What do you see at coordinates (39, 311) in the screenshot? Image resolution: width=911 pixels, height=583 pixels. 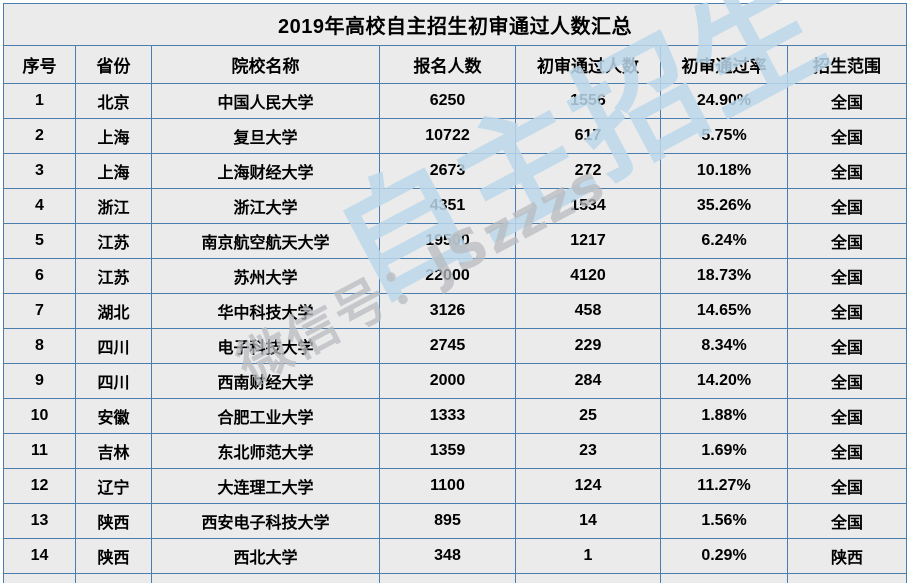 I see `cell-row-number: 7` at bounding box center [39, 311].